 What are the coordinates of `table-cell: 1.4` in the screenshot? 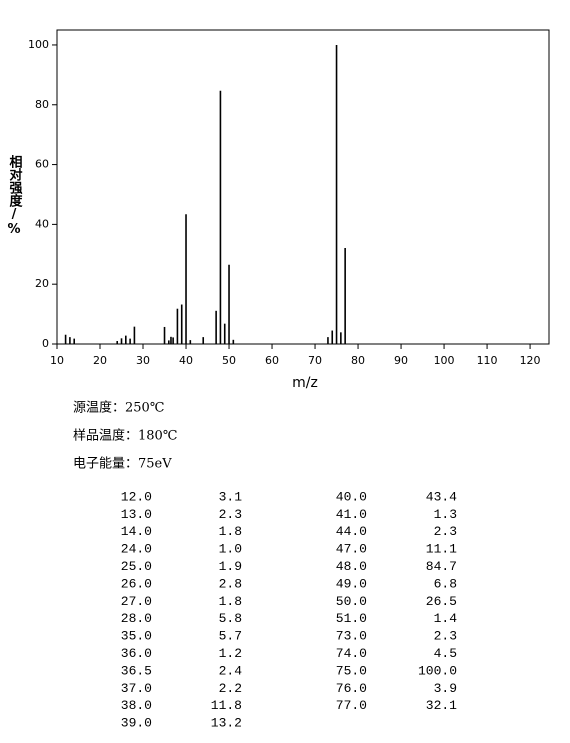 It's located at (446, 618).